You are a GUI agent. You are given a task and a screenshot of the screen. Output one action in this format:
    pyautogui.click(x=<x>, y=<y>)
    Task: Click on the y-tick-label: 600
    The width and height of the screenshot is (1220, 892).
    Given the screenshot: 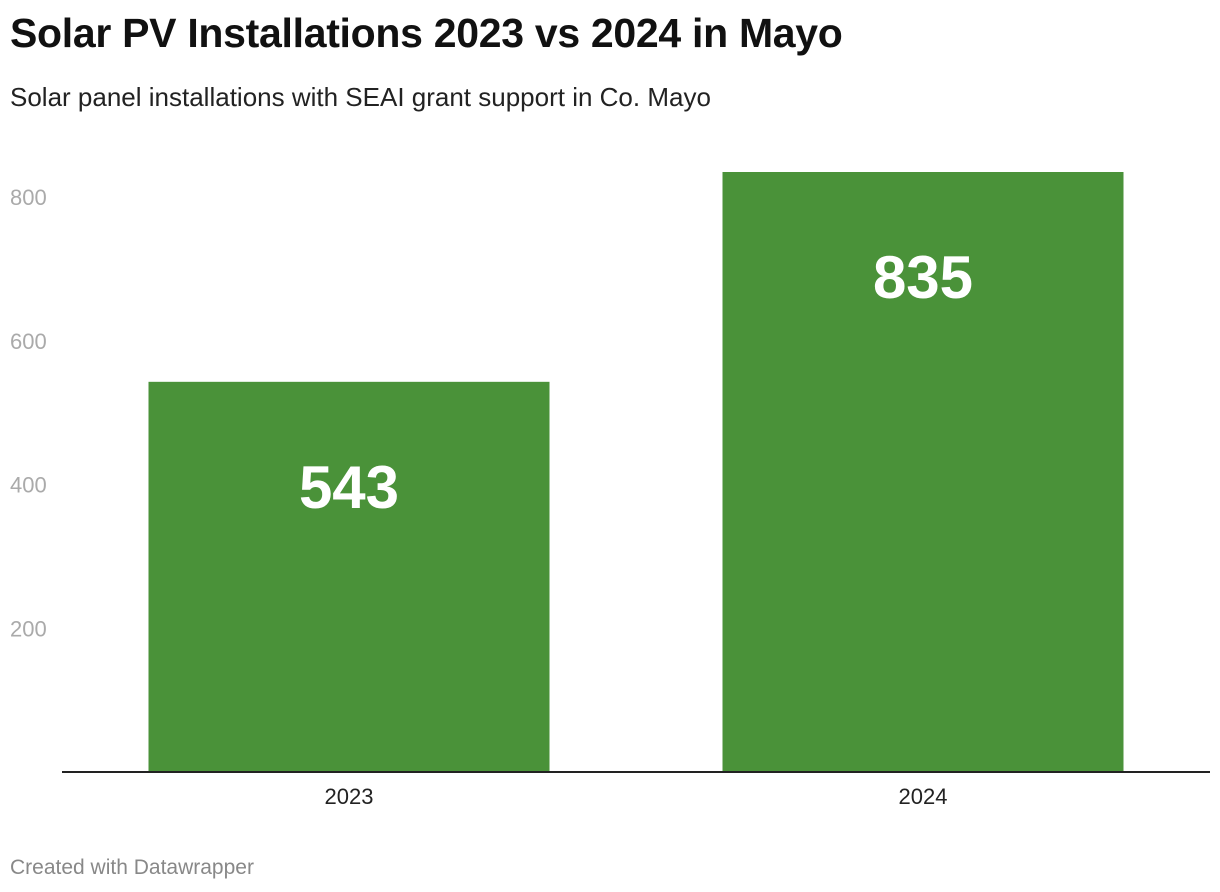 What is the action you would take?
    pyautogui.click(x=28, y=341)
    